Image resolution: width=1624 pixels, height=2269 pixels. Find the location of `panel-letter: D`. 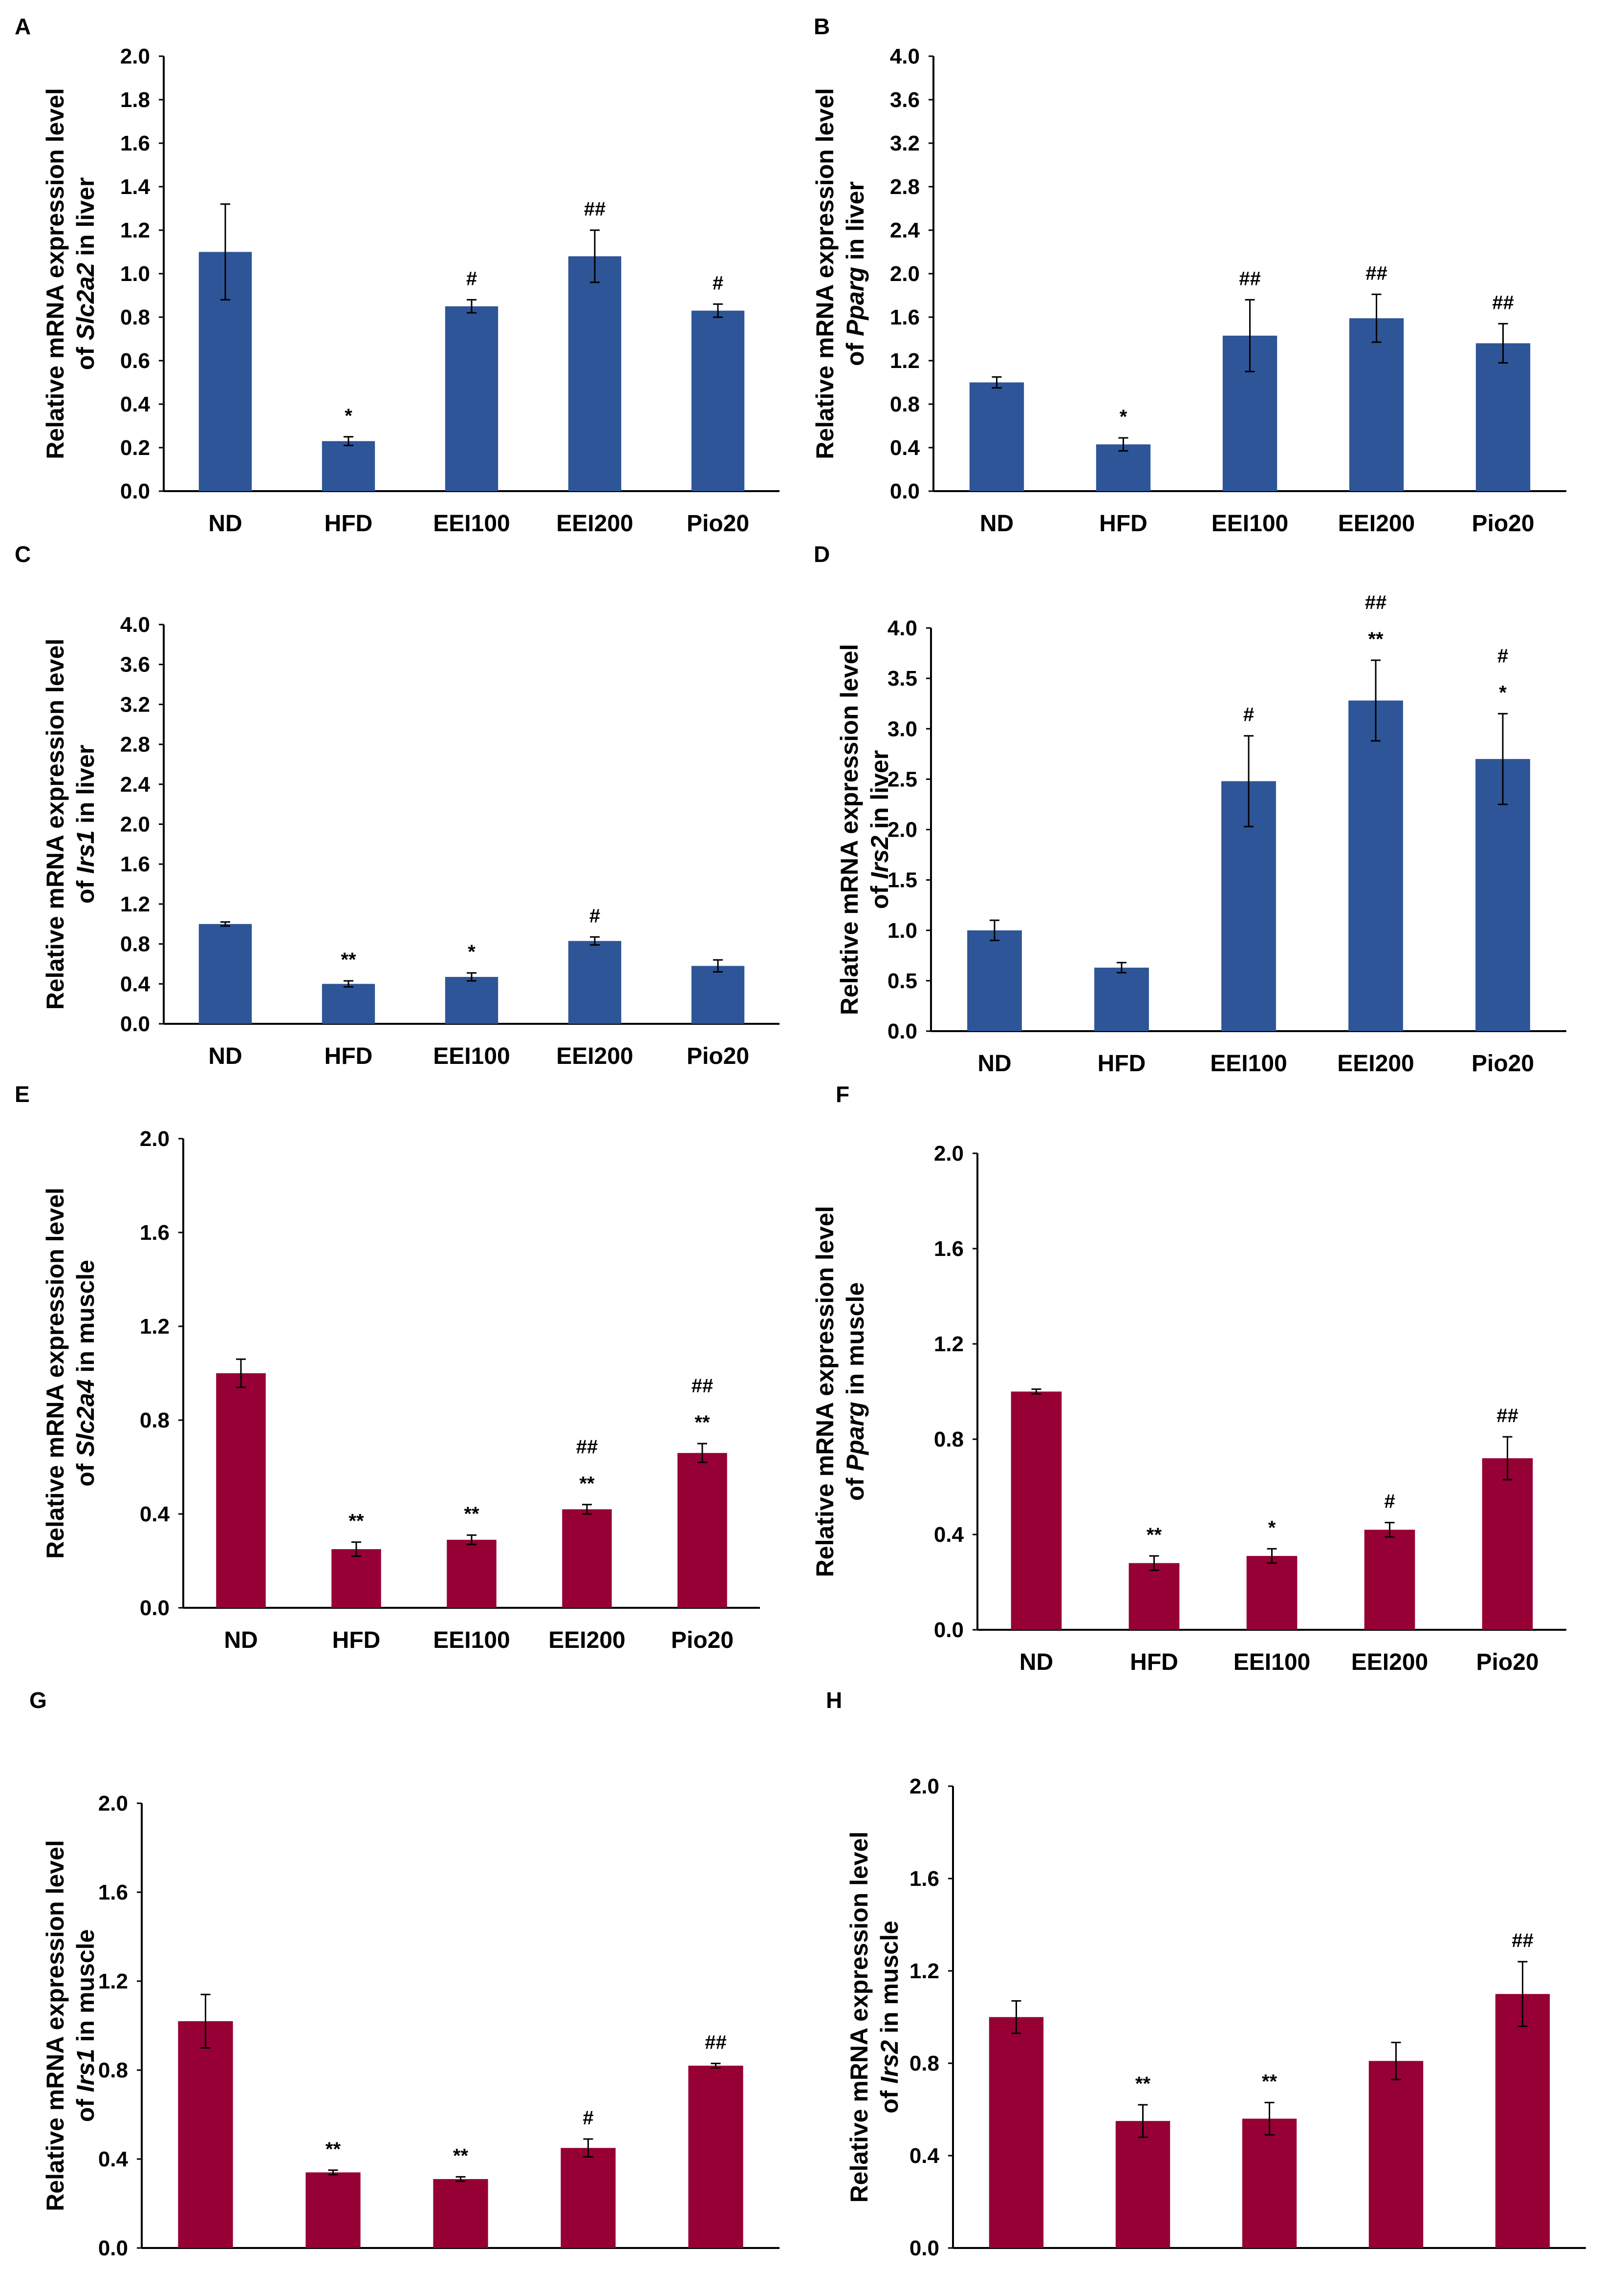

panel-letter: D is located at coordinates (822, 554).